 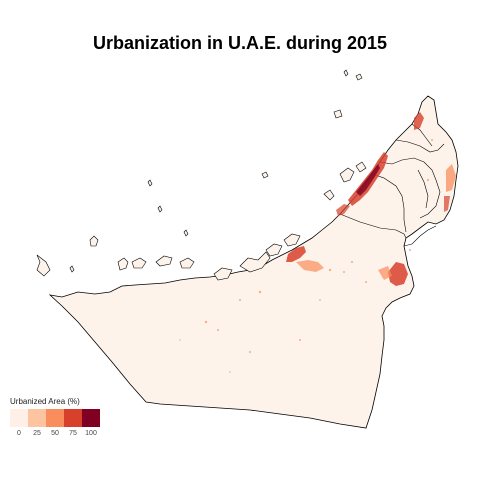 I want to click on emirate-borders, so click(x=392, y=185).